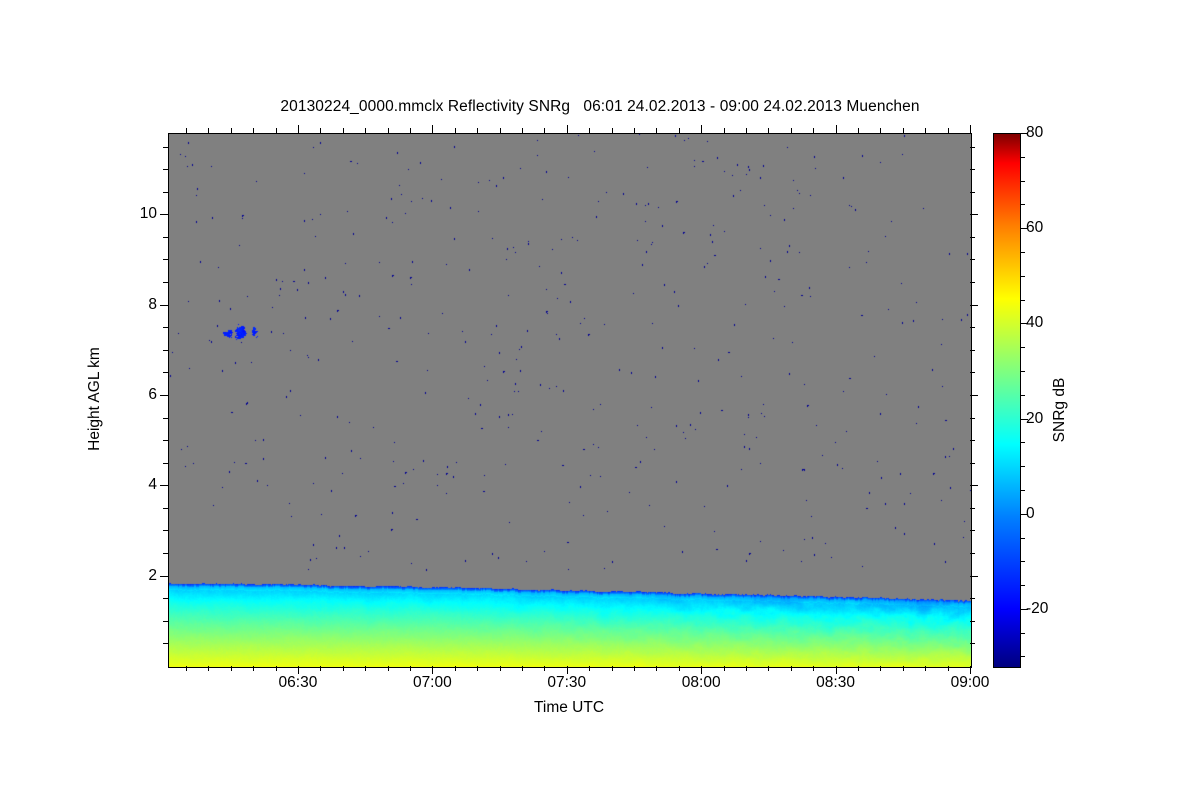  Describe the element at coordinates (1030, 513) in the screenshot. I see `colorbar-tick-label: 0` at that location.